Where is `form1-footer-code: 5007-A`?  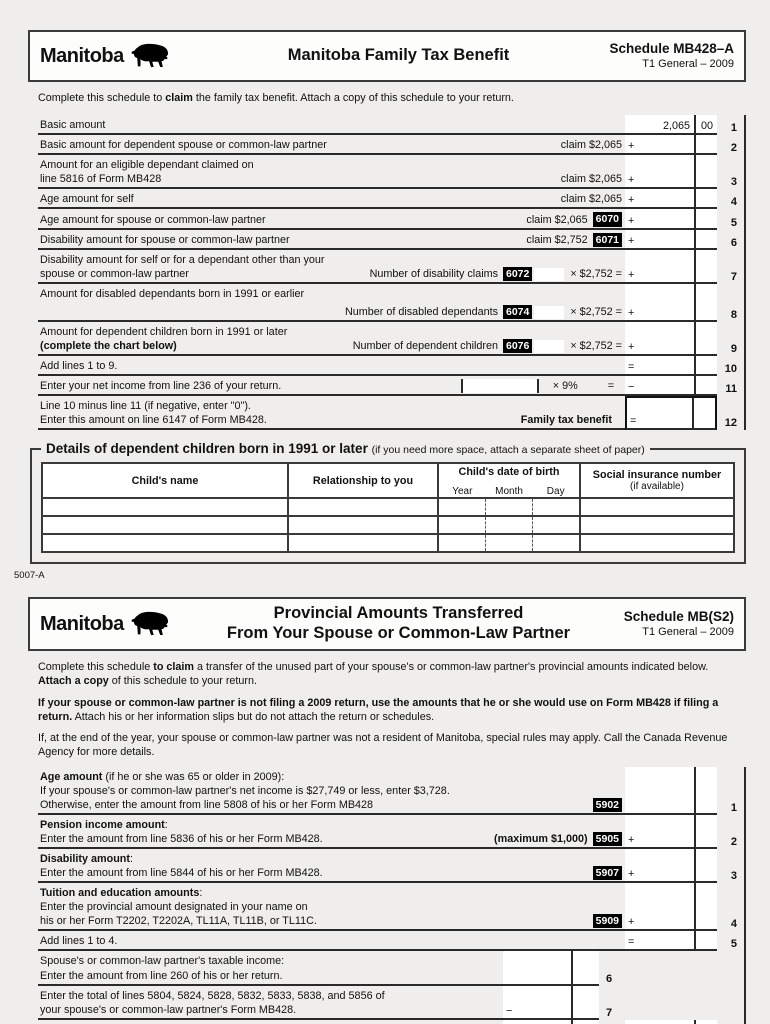 form1-footer-code: 5007-A is located at coordinates (29, 576).